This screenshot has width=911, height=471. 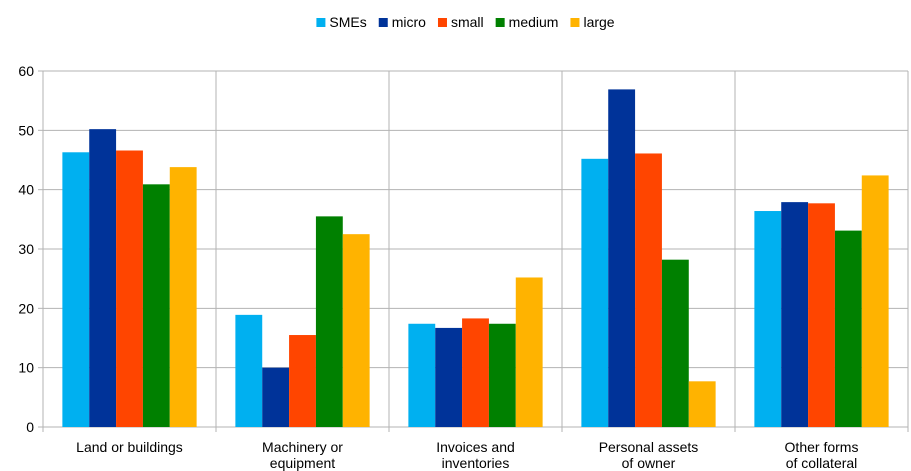 What do you see at coordinates (475, 447) in the screenshot?
I see `x-category-label: Invoices and` at bounding box center [475, 447].